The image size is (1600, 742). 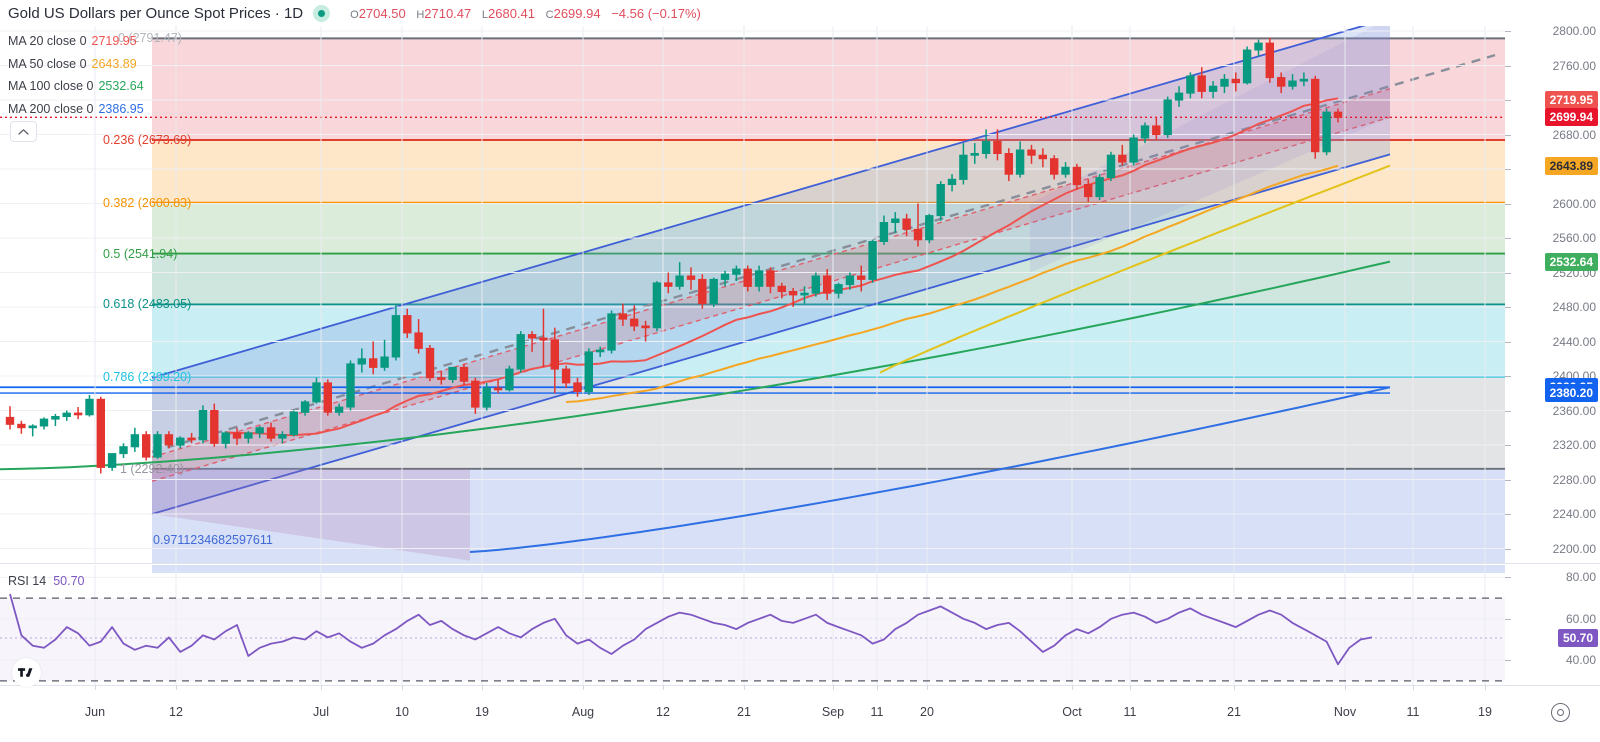 What do you see at coordinates (800, 713) in the screenshot?
I see `time-axis: Jun 12 Jul 10 19 Aug 12 21 Sep 11 20 Oct 11 21 Nov 11 19` at bounding box center [800, 713].